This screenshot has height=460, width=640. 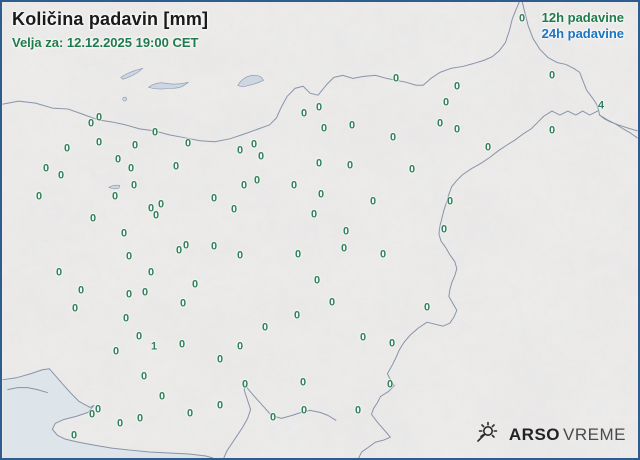 What do you see at coordinates (105, 42) in the screenshot?
I see `valid-time-label: Velja za: 12.12.2025 19:00 CET` at bounding box center [105, 42].